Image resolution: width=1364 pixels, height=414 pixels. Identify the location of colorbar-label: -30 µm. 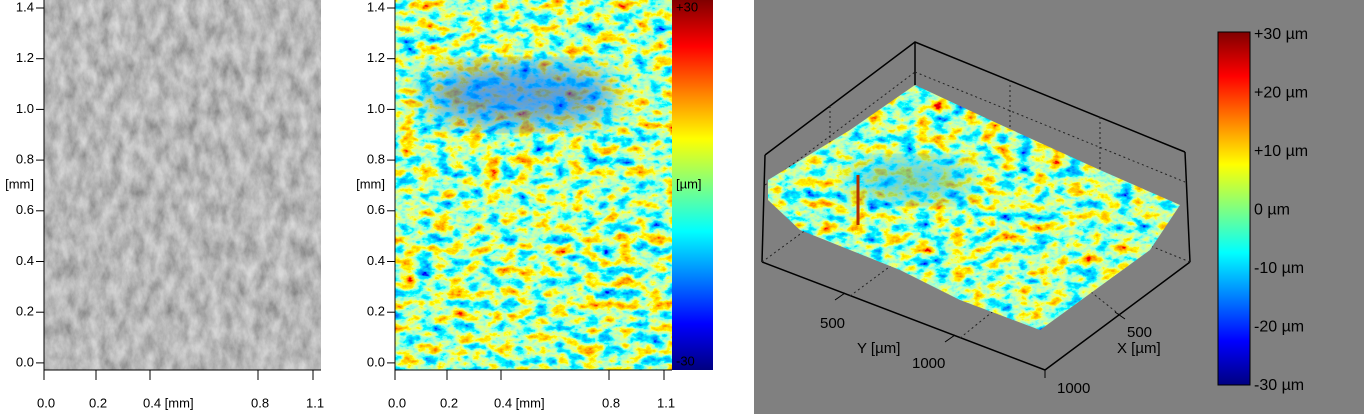
(1279, 385).